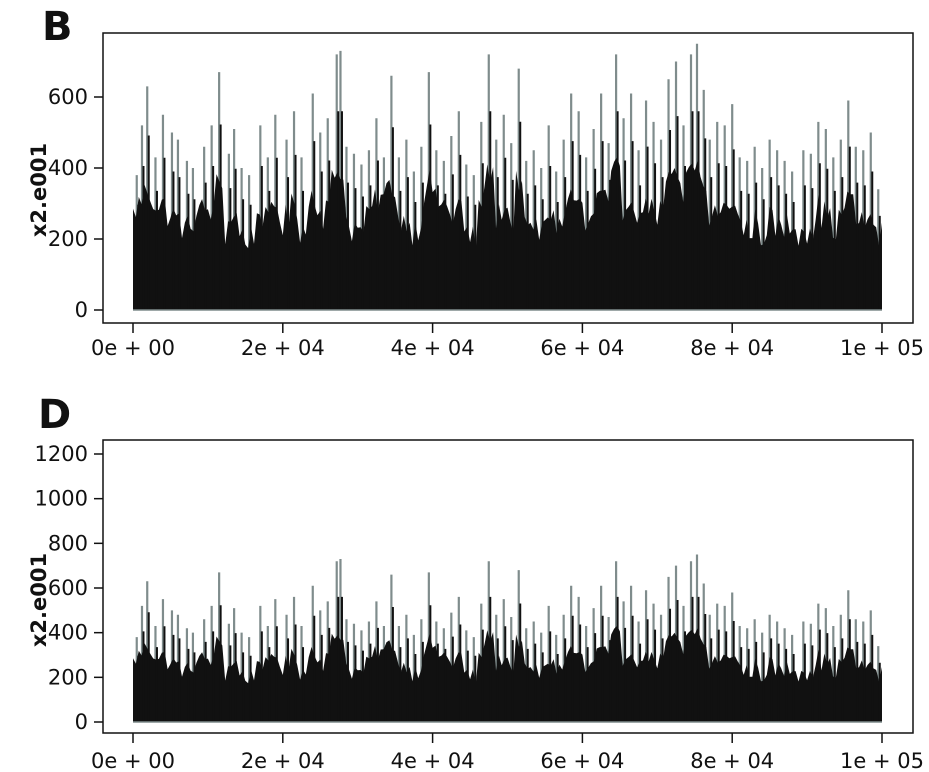  What do you see at coordinates (57, 27) in the screenshot?
I see `panel-label-b: B` at bounding box center [57, 27].